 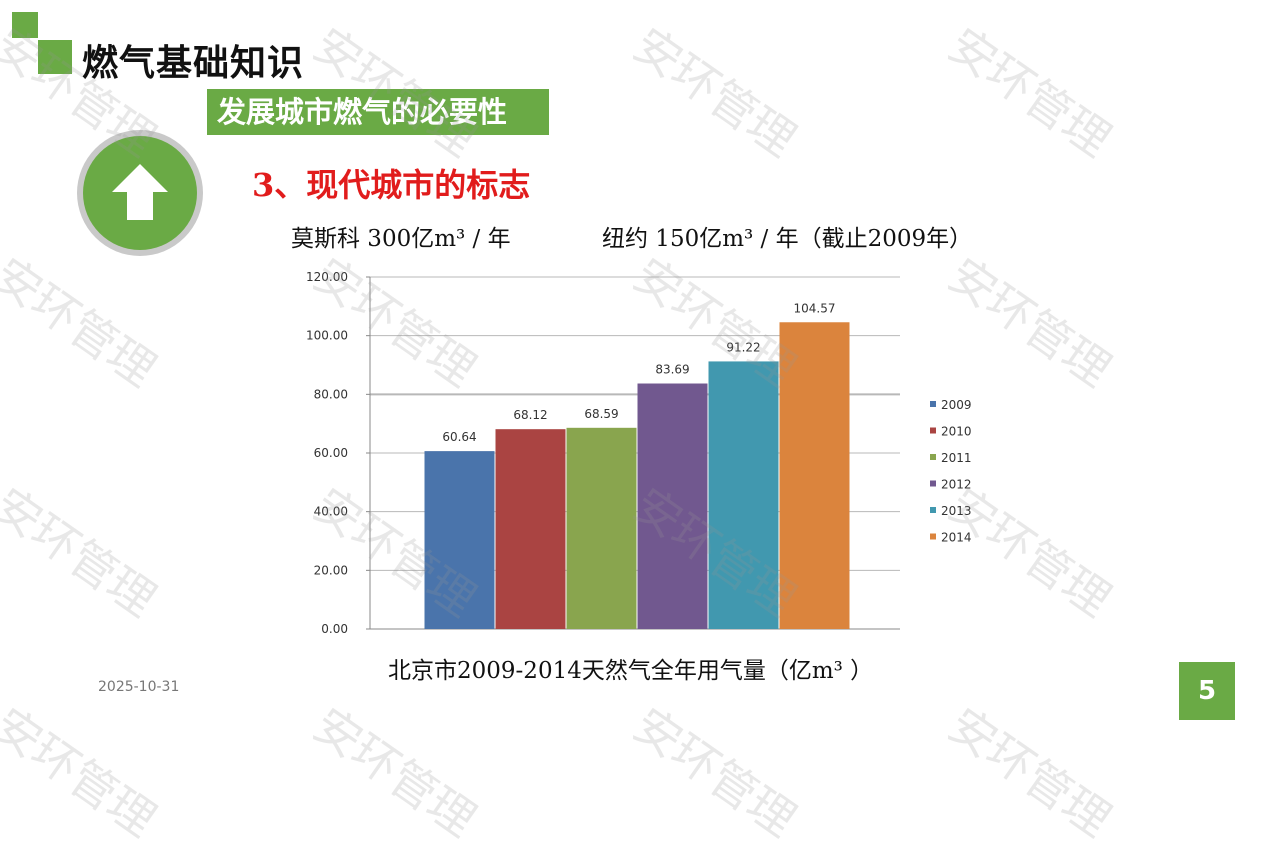 What do you see at coordinates (327, 336) in the screenshot?
I see `y-tick-label: 100.00` at bounding box center [327, 336].